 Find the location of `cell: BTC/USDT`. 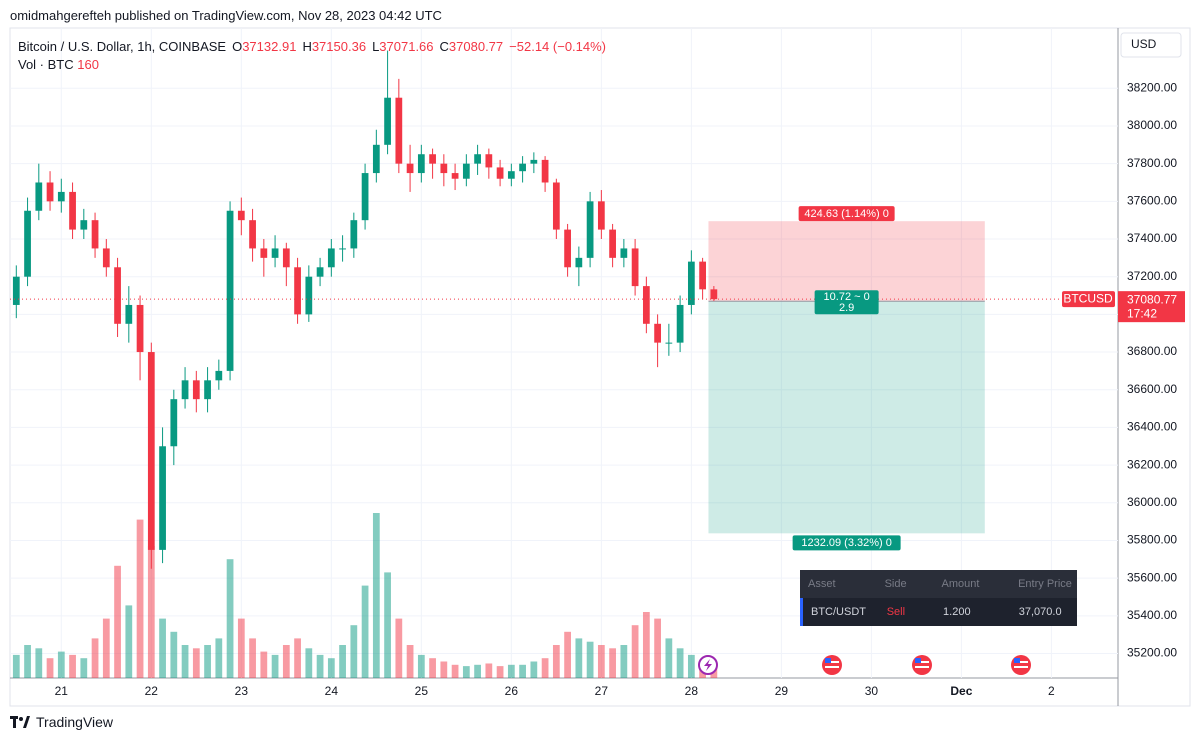

cell: BTC/USDT is located at coordinates (838, 612).